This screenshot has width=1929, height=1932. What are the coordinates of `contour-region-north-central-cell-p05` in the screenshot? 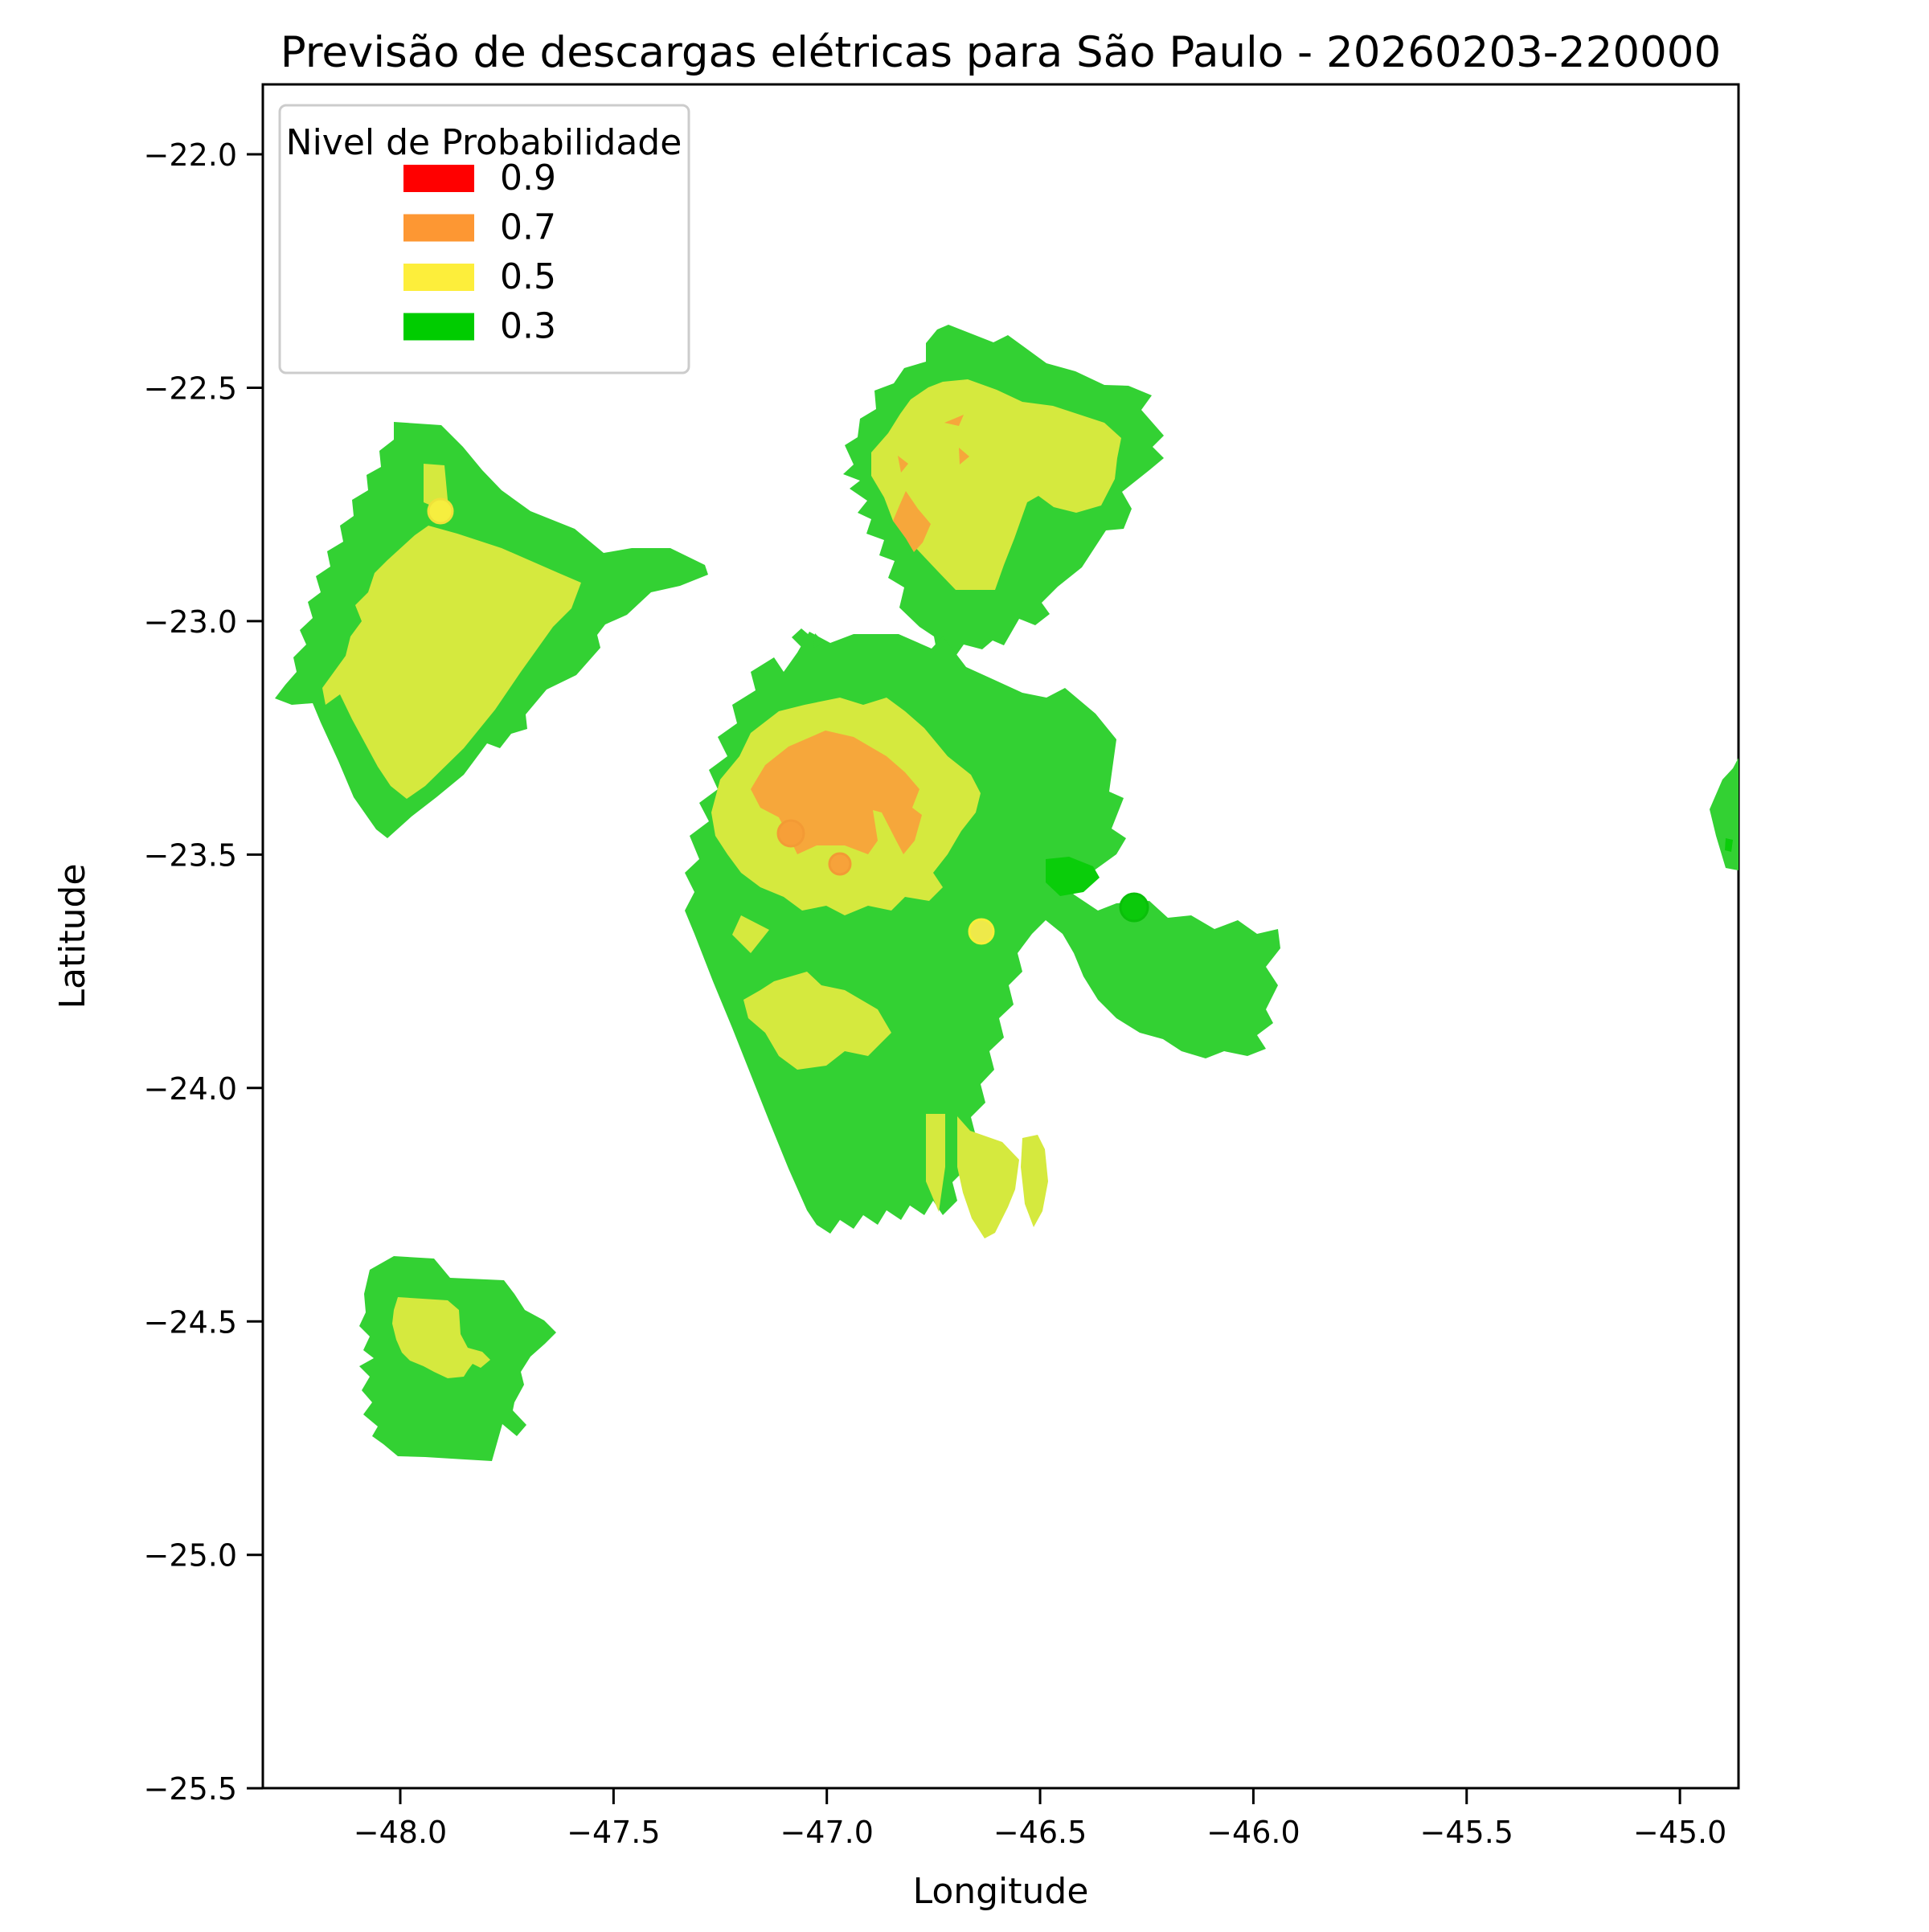 It's located at (996, 484).